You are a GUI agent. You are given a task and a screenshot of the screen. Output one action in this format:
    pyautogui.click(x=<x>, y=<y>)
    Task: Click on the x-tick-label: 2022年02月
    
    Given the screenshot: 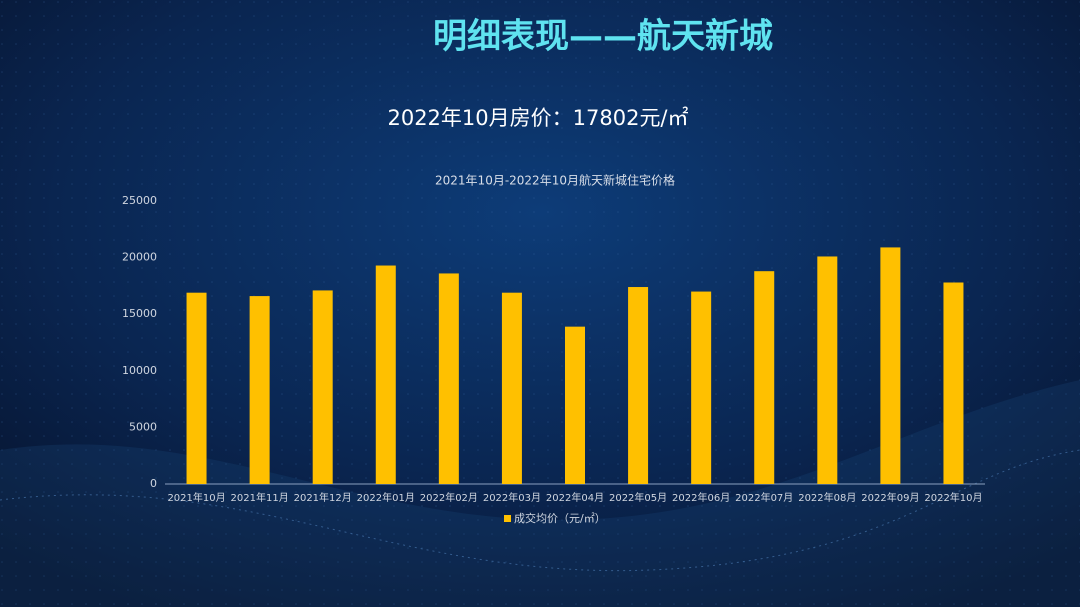 What is the action you would take?
    pyautogui.click(x=449, y=497)
    